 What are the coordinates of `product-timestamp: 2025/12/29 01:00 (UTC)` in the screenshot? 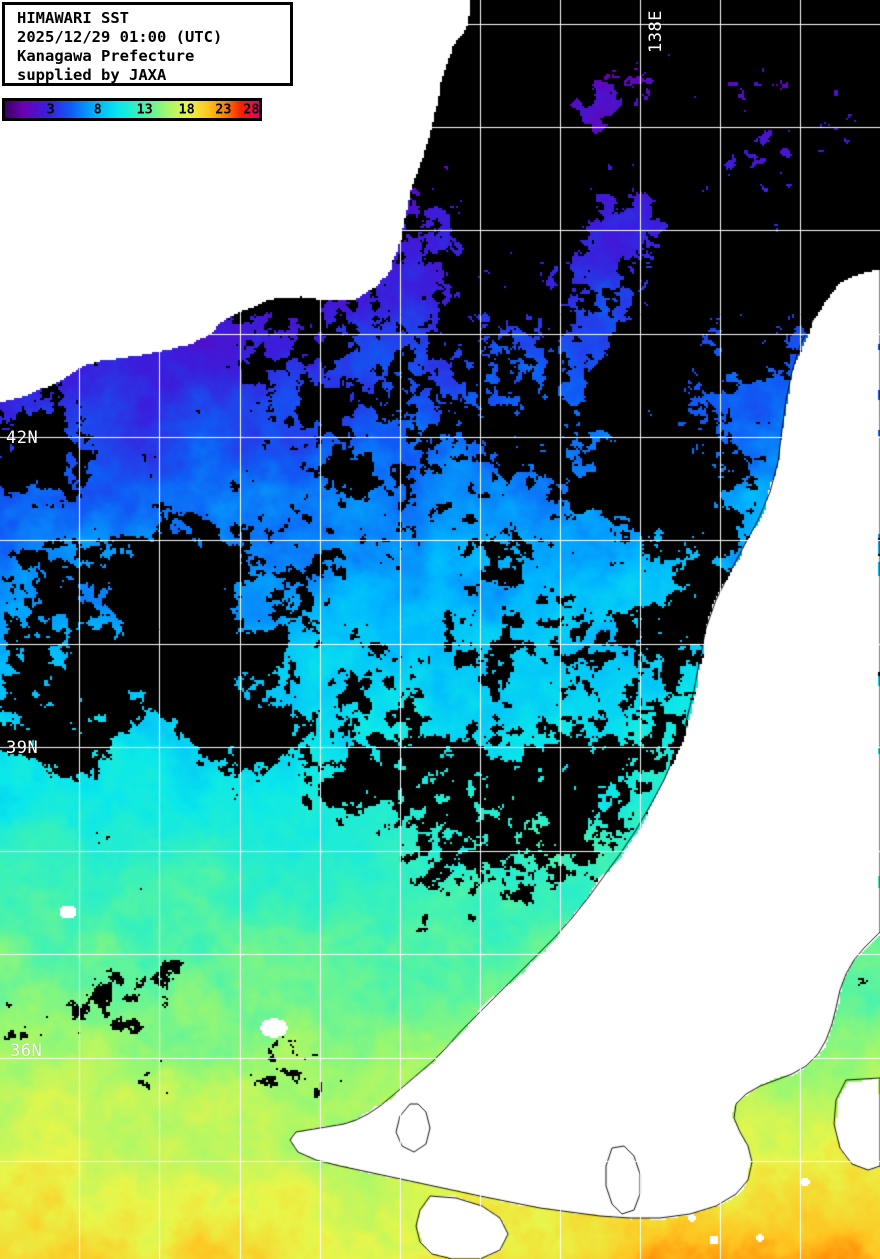 It's located at (120, 37).